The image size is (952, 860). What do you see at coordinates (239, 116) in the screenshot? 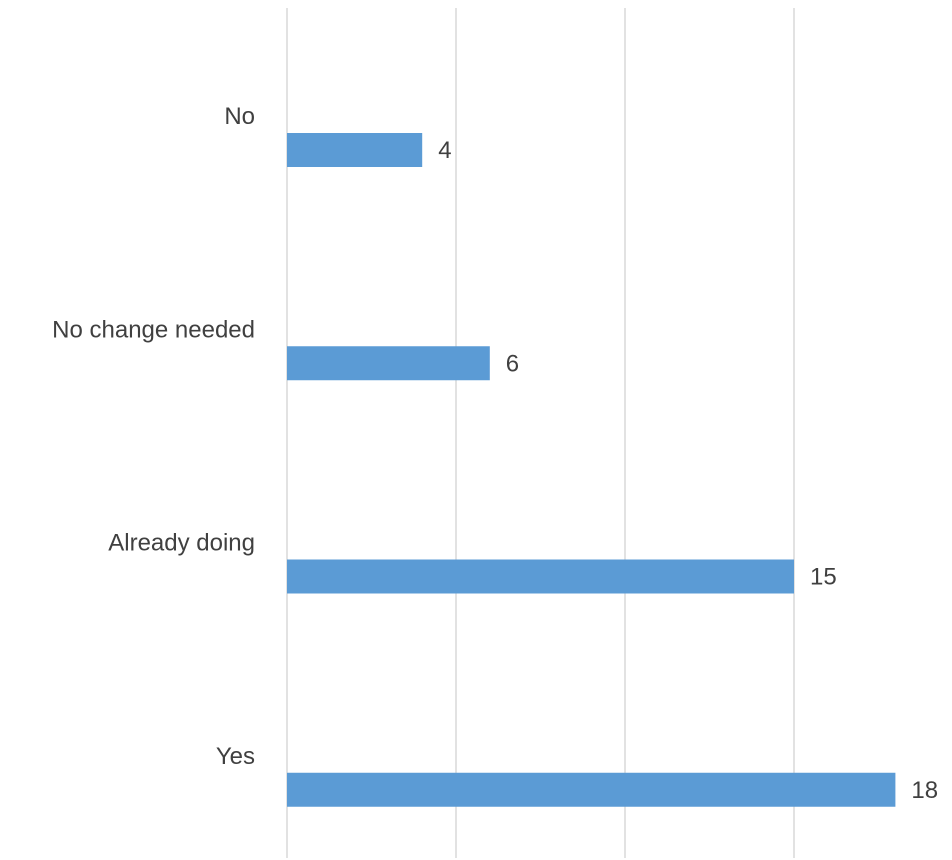
I see `category-label: No` at bounding box center [239, 116].